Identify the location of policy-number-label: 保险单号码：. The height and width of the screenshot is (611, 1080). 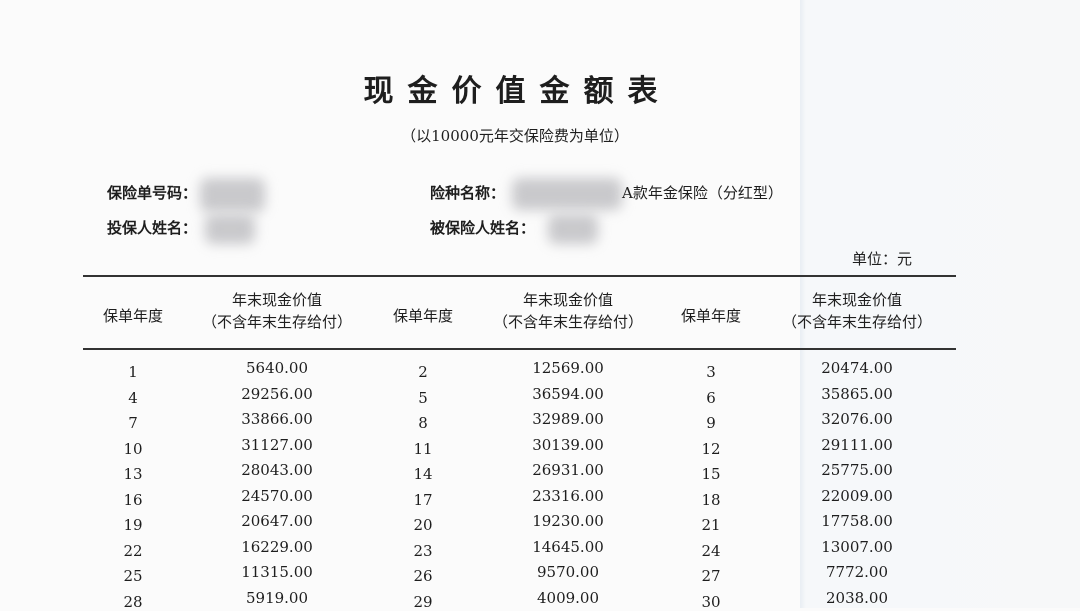
(152, 193).